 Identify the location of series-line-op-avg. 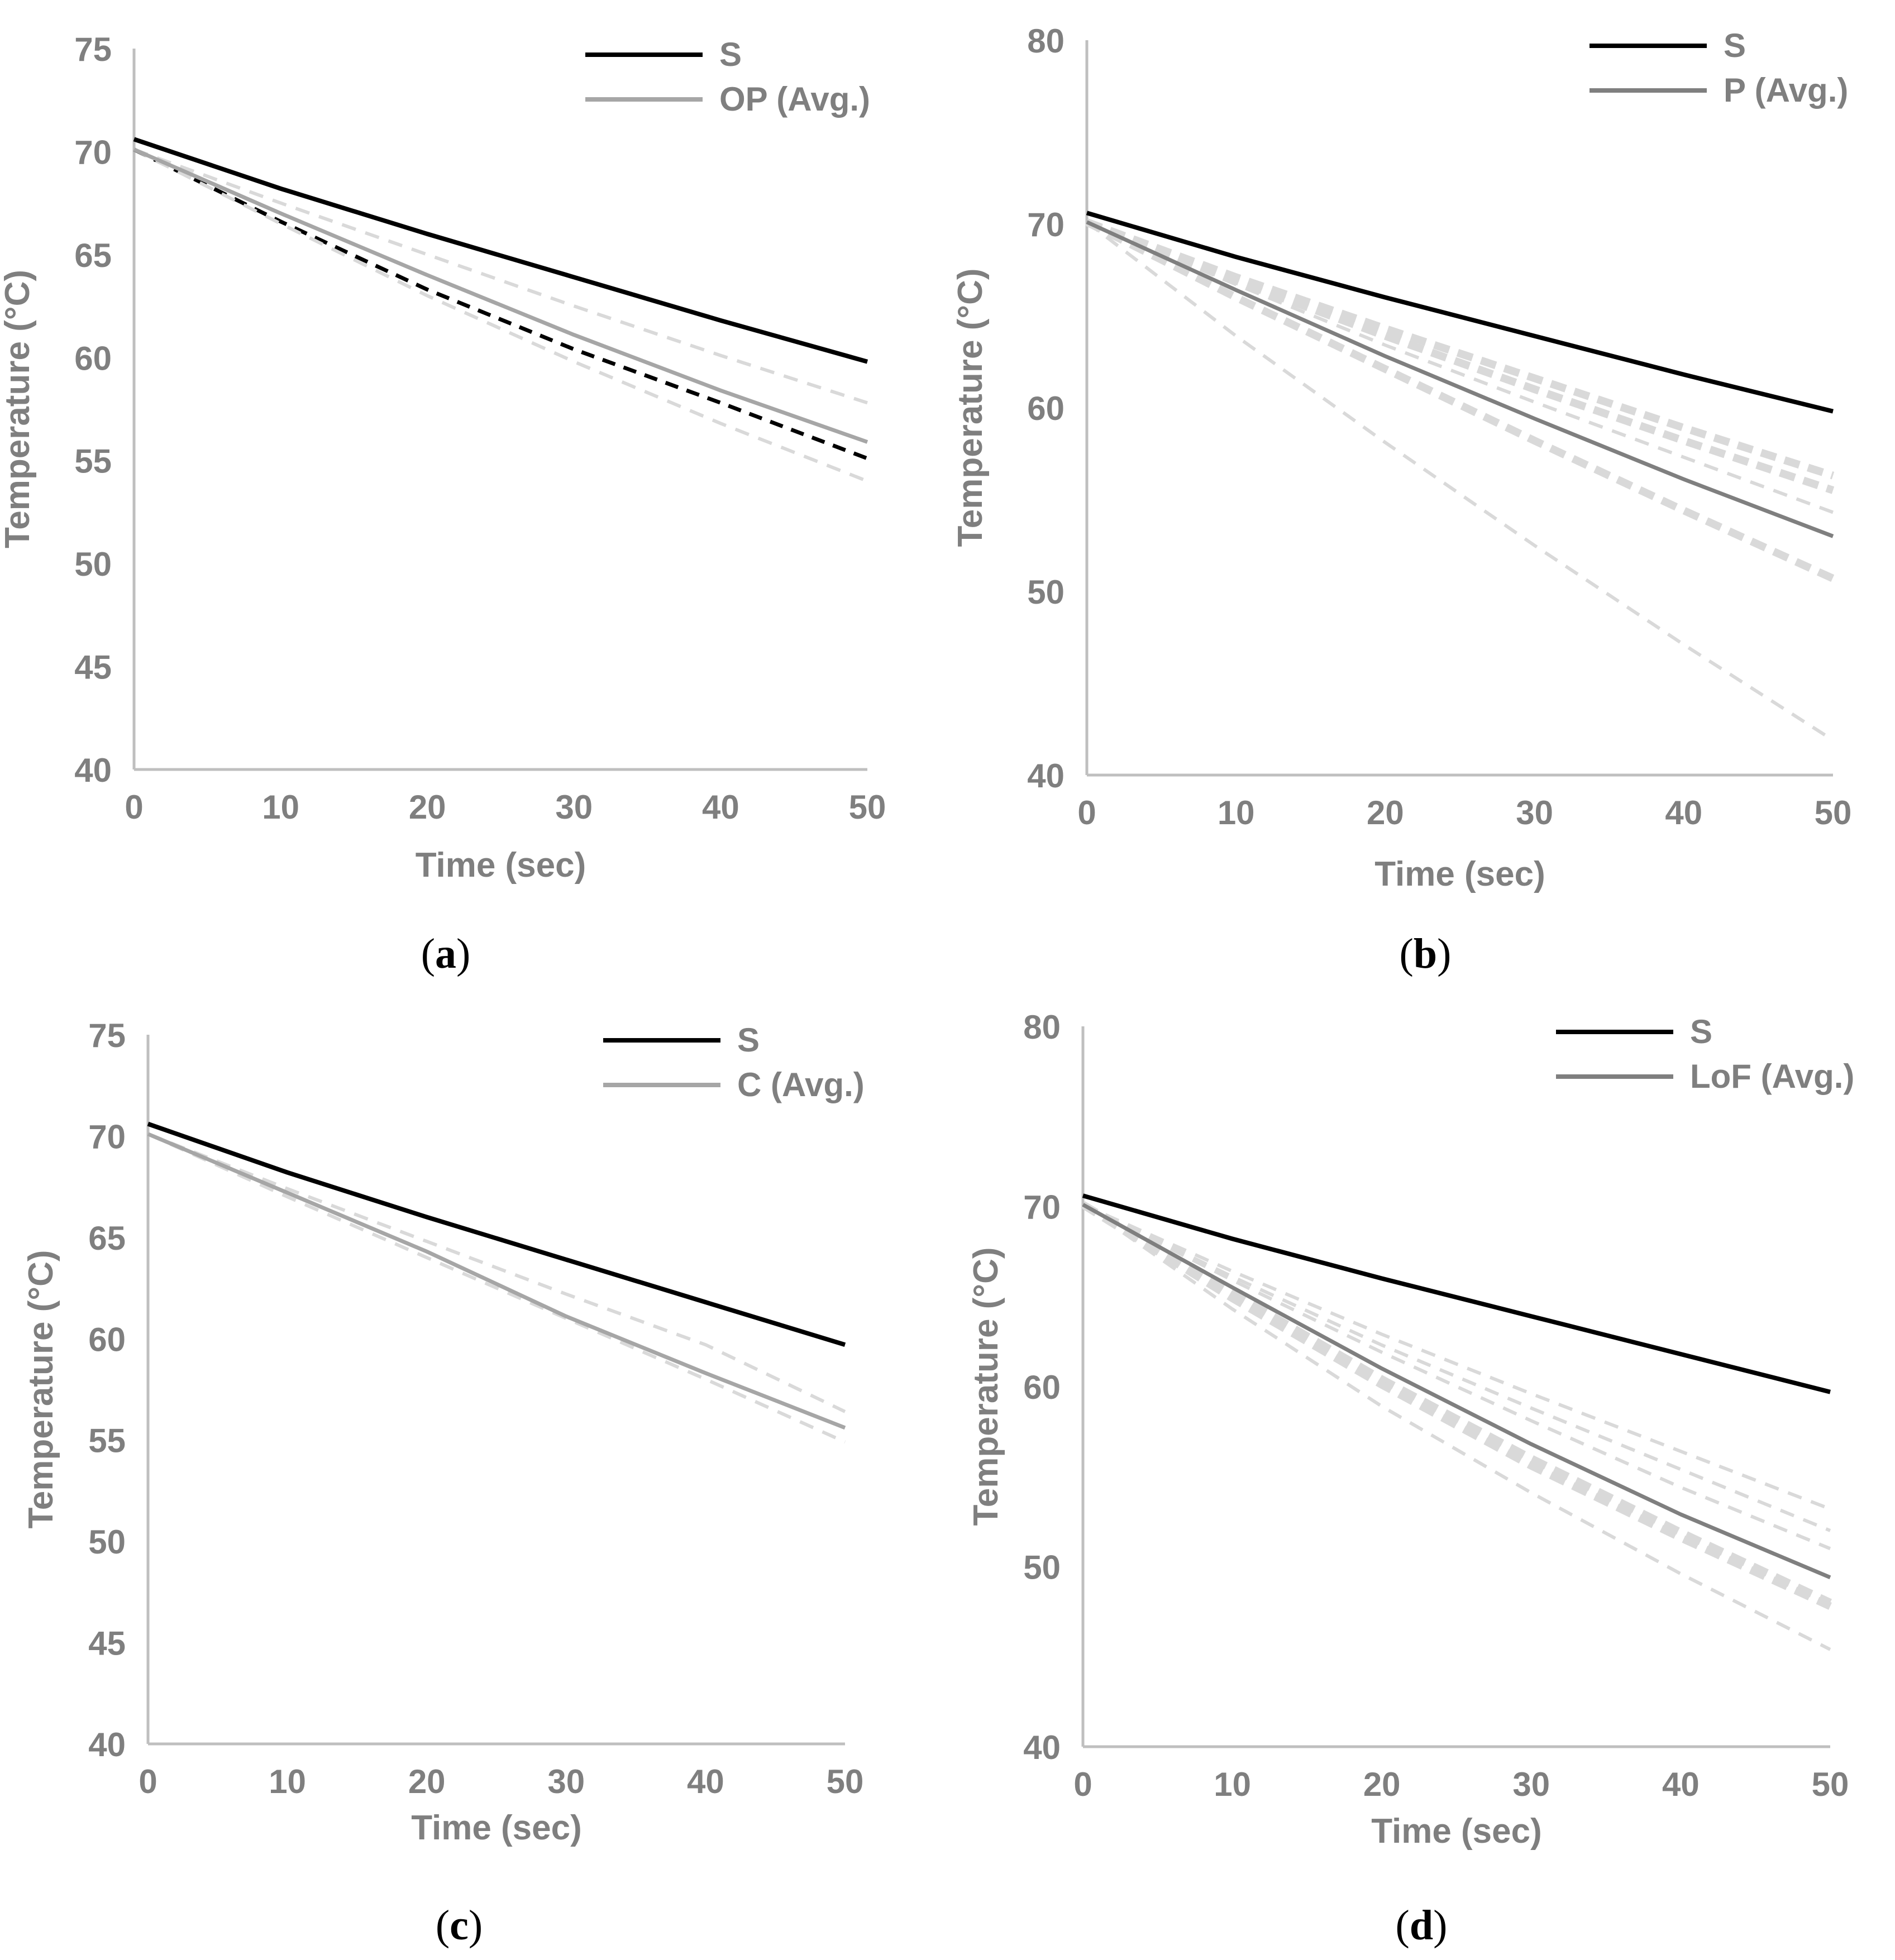
(501, 295).